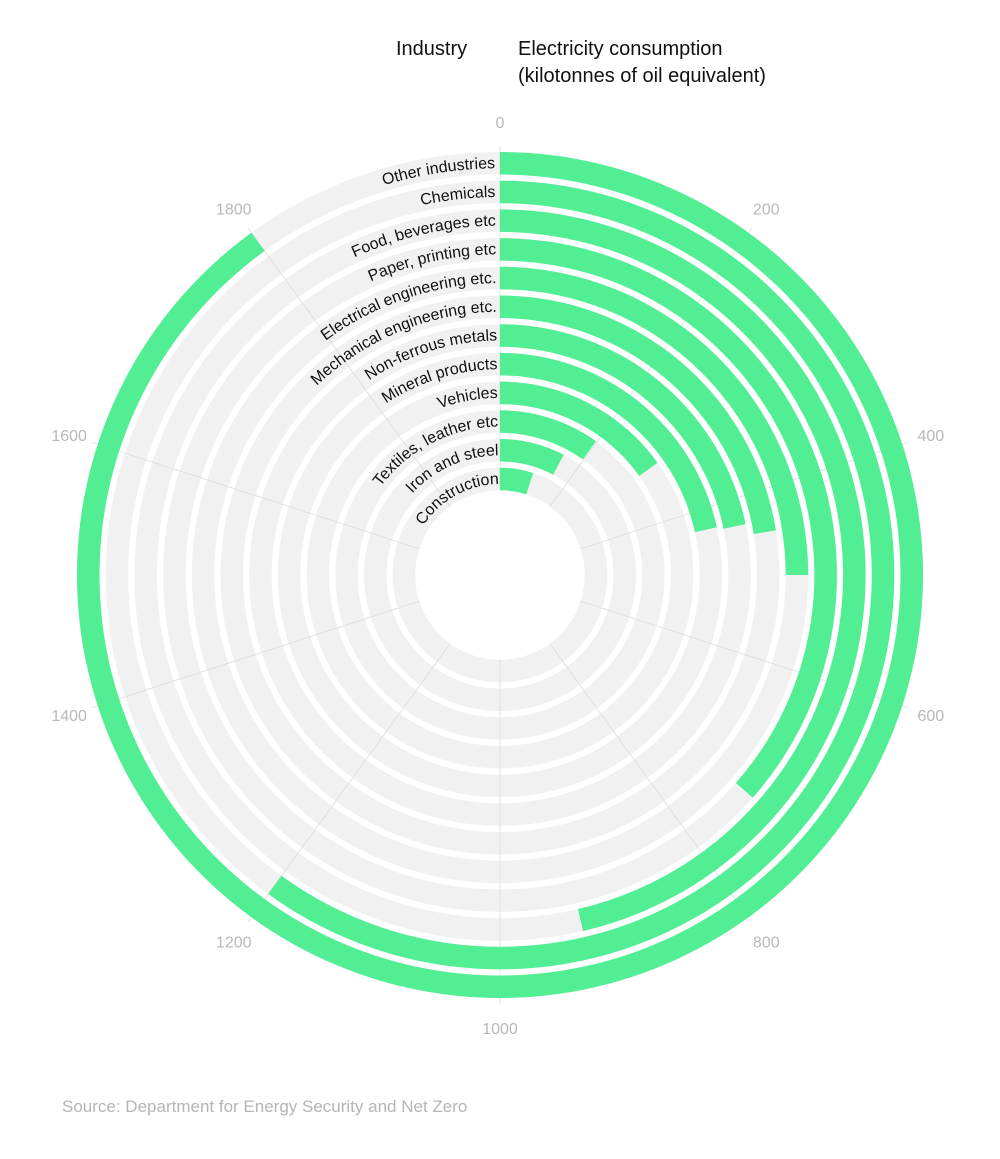 The height and width of the screenshot is (1159, 1000). I want to click on tick-label: 600, so click(930, 716).